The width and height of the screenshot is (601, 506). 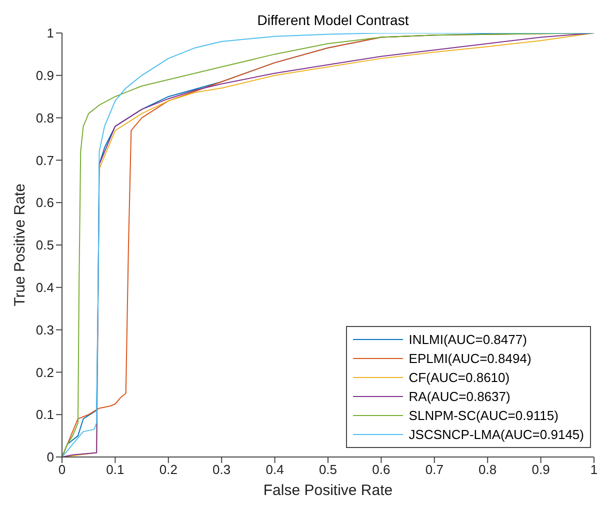 I want to click on y-tick-label: 1, so click(x=50, y=33).